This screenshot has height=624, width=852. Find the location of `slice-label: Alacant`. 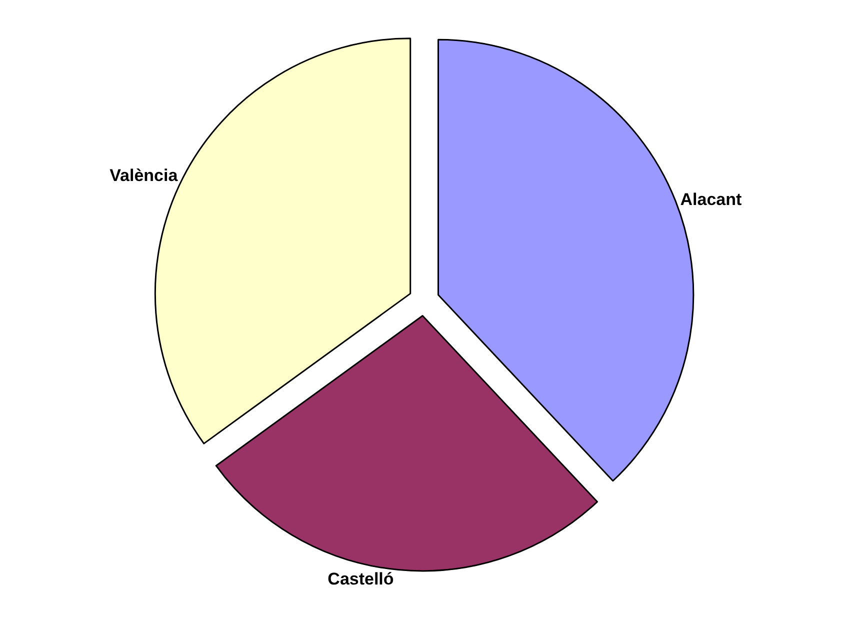

slice-label: Alacant is located at coordinates (711, 200).